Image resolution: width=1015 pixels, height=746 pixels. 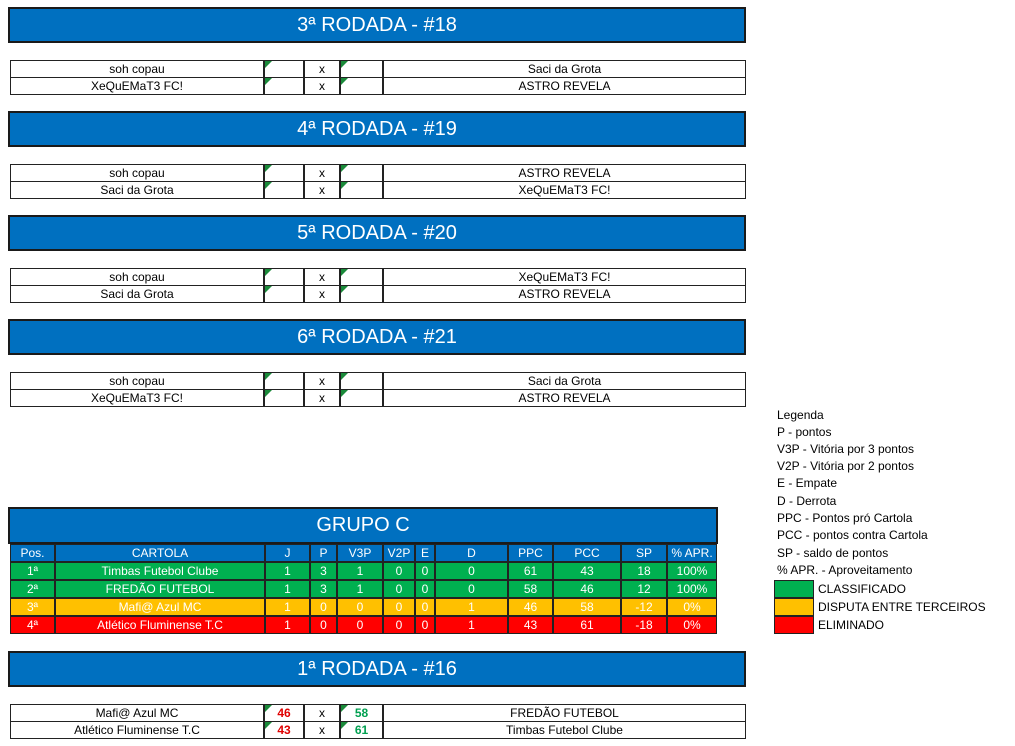 What do you see at coordinates (363, 525) in the screenshot?
I see `group-header: GRUPO C` at bounding box center [363, 525].